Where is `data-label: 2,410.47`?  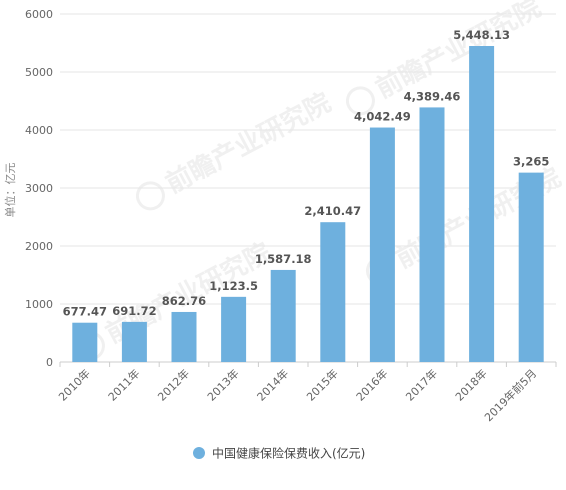
data-label: 2,410.47 is located at coordinates (332, 211).